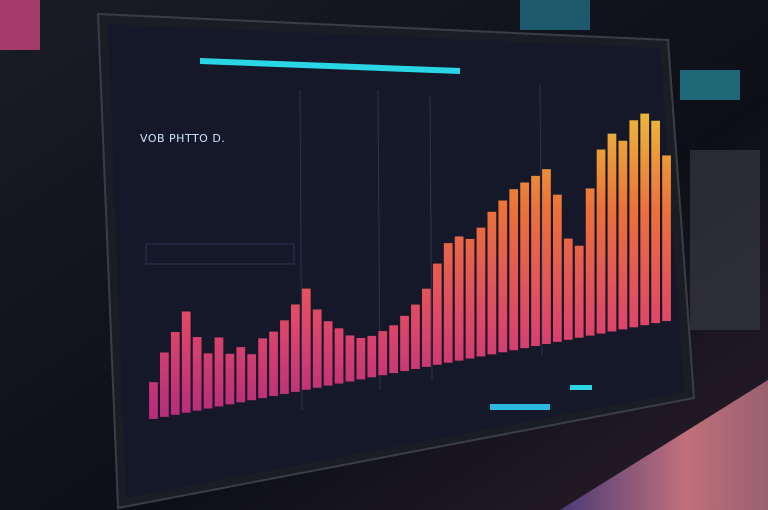 The width and height of the screenshot is (768, 510). I want to click on bg-shelf, so click(725, 240).